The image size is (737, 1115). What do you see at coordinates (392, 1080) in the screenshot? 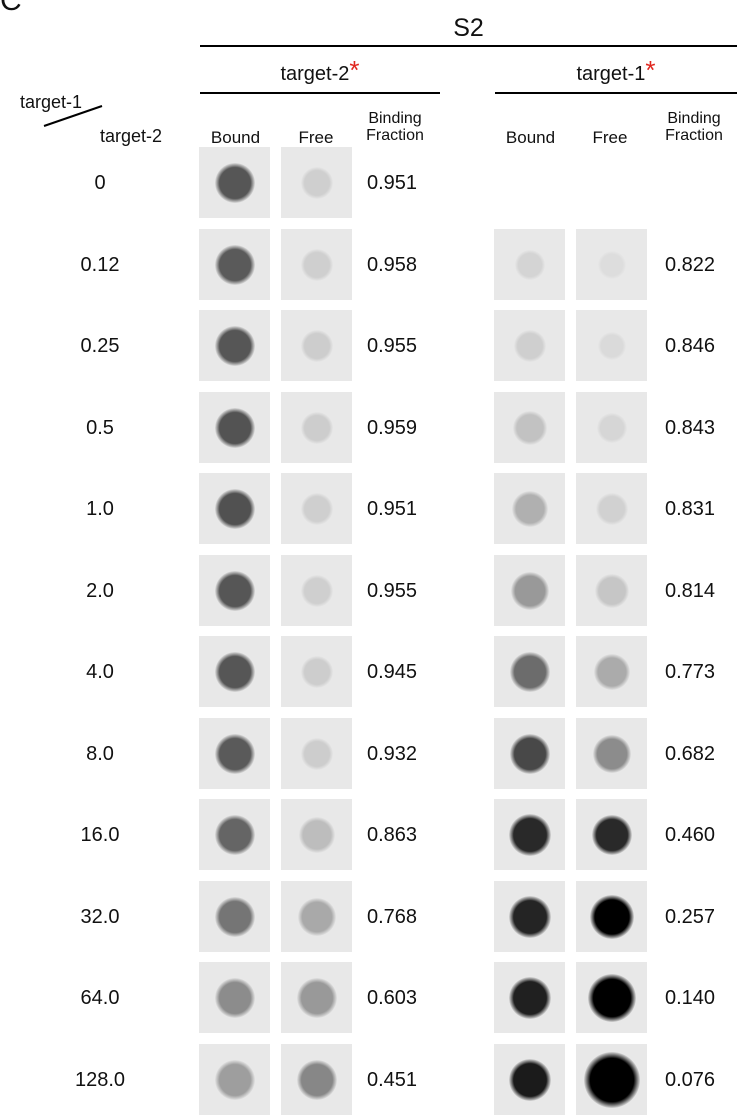
I see `target-2-binding-fraction: 0.451` at bounding box center [392, 1080].